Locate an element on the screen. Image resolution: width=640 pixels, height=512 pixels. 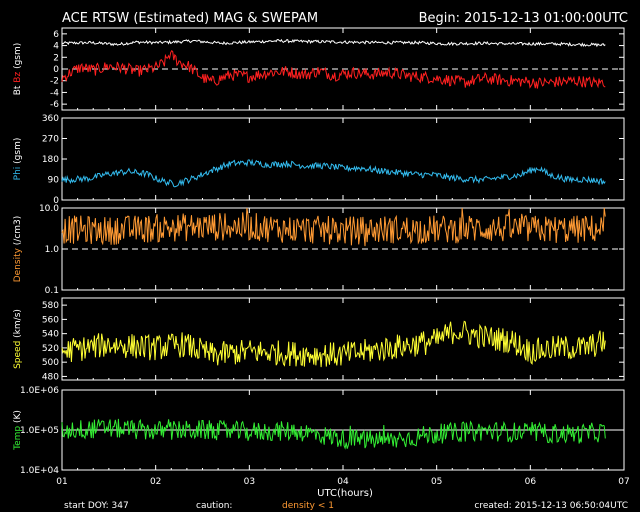
y-tick-label: 1.0E+06 is located at coordinates (39, 391).